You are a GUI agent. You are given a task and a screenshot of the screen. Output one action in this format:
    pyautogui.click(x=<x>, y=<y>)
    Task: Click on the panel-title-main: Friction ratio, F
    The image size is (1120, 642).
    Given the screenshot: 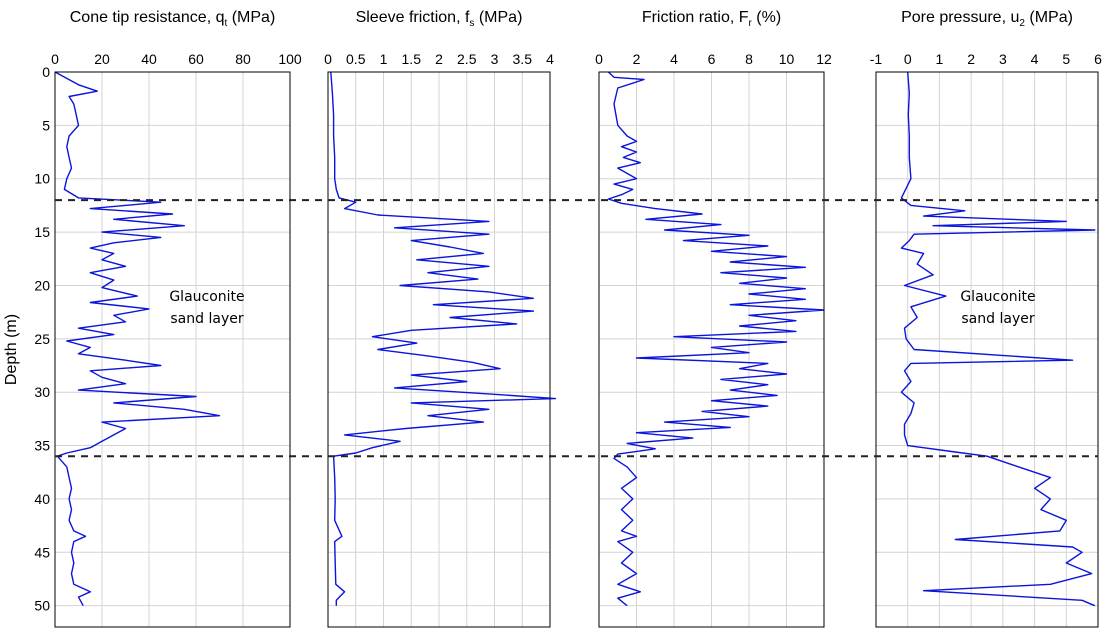 What is the action you would take?
    pyautogui.click(x=695, y=17)
    